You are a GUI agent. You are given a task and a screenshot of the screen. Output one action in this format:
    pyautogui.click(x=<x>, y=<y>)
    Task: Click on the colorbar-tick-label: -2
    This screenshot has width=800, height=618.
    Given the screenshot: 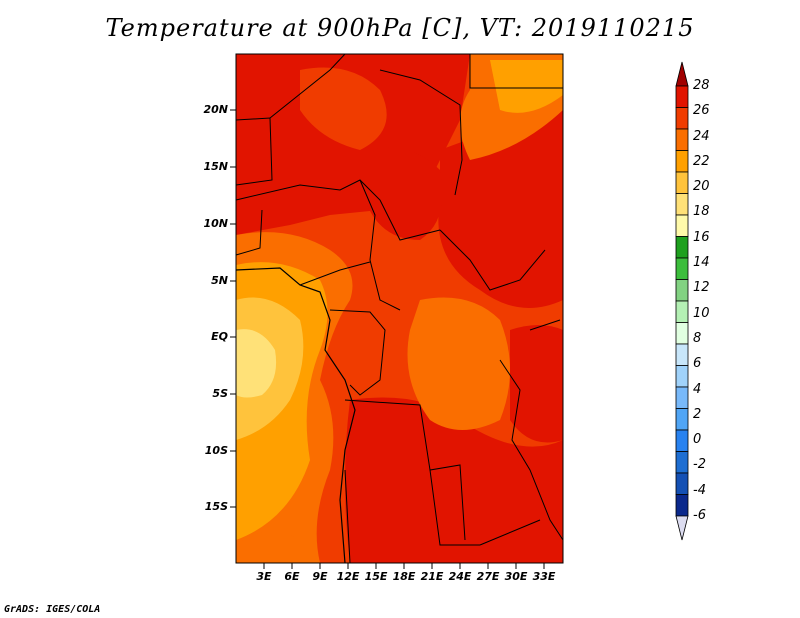 What is the action you would take?
    pyautogui.click(x=699, y=465)
    